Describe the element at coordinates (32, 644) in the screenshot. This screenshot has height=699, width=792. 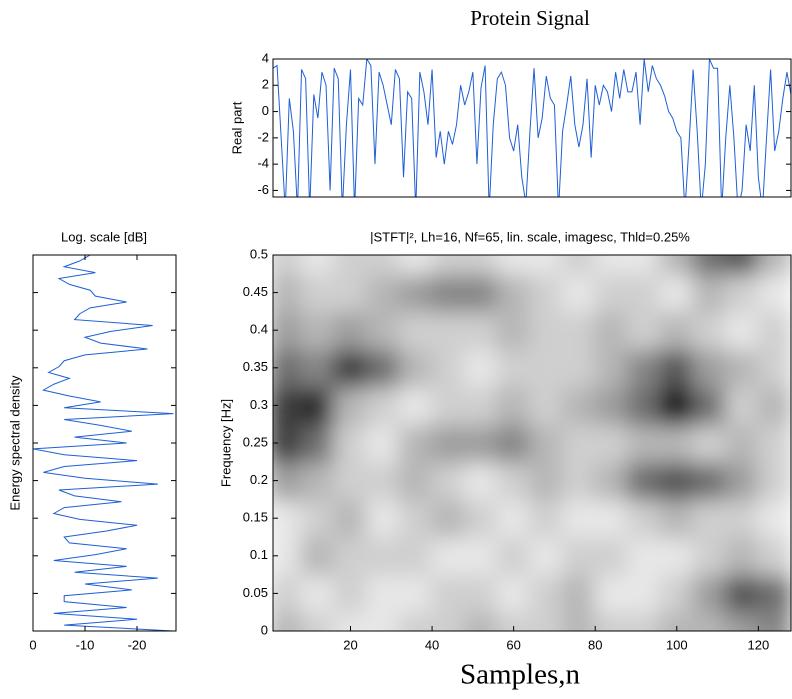
I see `x-tick-label: 0` at that location.